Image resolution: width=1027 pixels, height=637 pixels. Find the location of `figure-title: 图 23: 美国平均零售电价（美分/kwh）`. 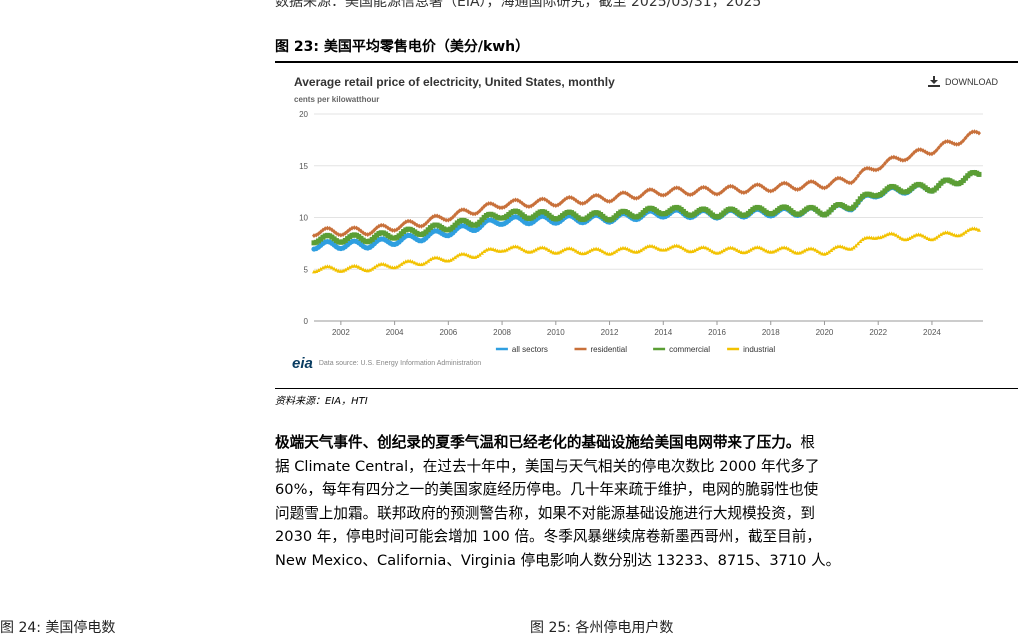

figure-title: 图 23: 美国平均零售电价（美分/kwh） is located at coordinates (402, 47).